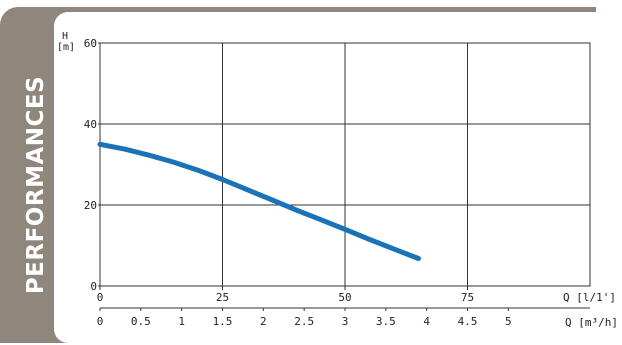 This screenshot has height=345, width=622. Describe the element at coordinates (223, 321) in the screenshot. I see `x2-tick-label: 1.5` at that location.